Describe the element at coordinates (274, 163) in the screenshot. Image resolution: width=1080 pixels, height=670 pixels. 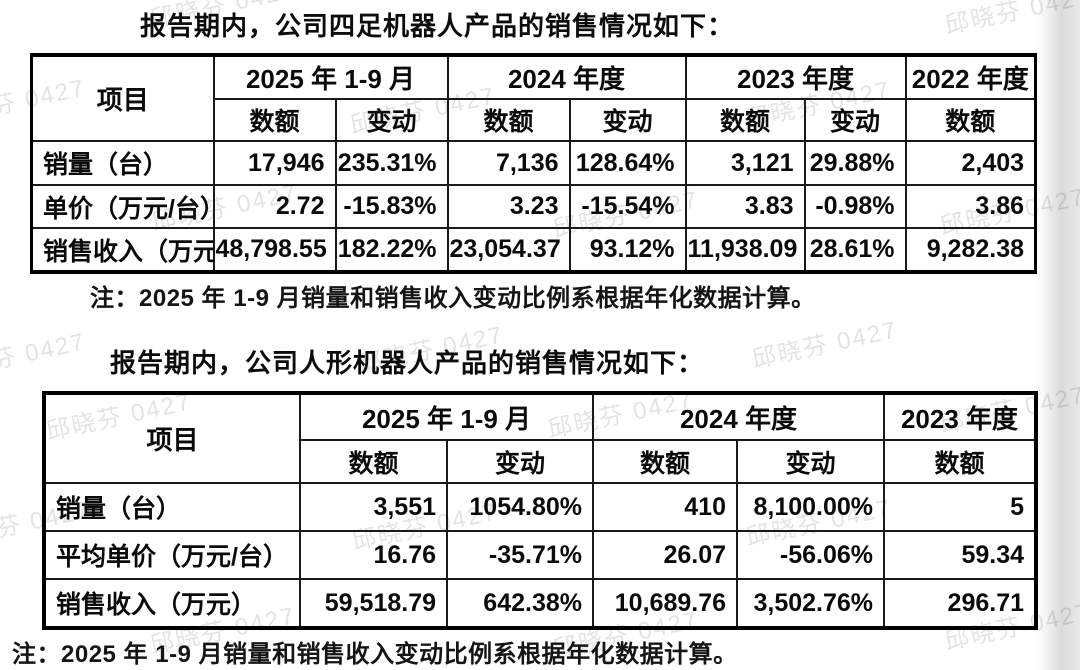
I see `cell-value: 17,946` at that location.